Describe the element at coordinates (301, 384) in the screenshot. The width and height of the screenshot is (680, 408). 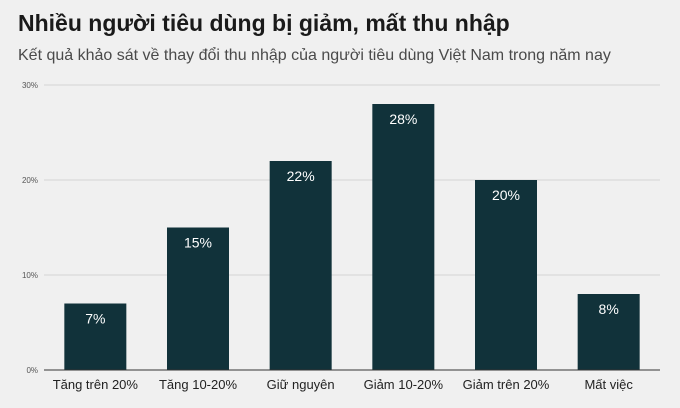
I see `x-tick-label: Giữ nguyên` at that location.